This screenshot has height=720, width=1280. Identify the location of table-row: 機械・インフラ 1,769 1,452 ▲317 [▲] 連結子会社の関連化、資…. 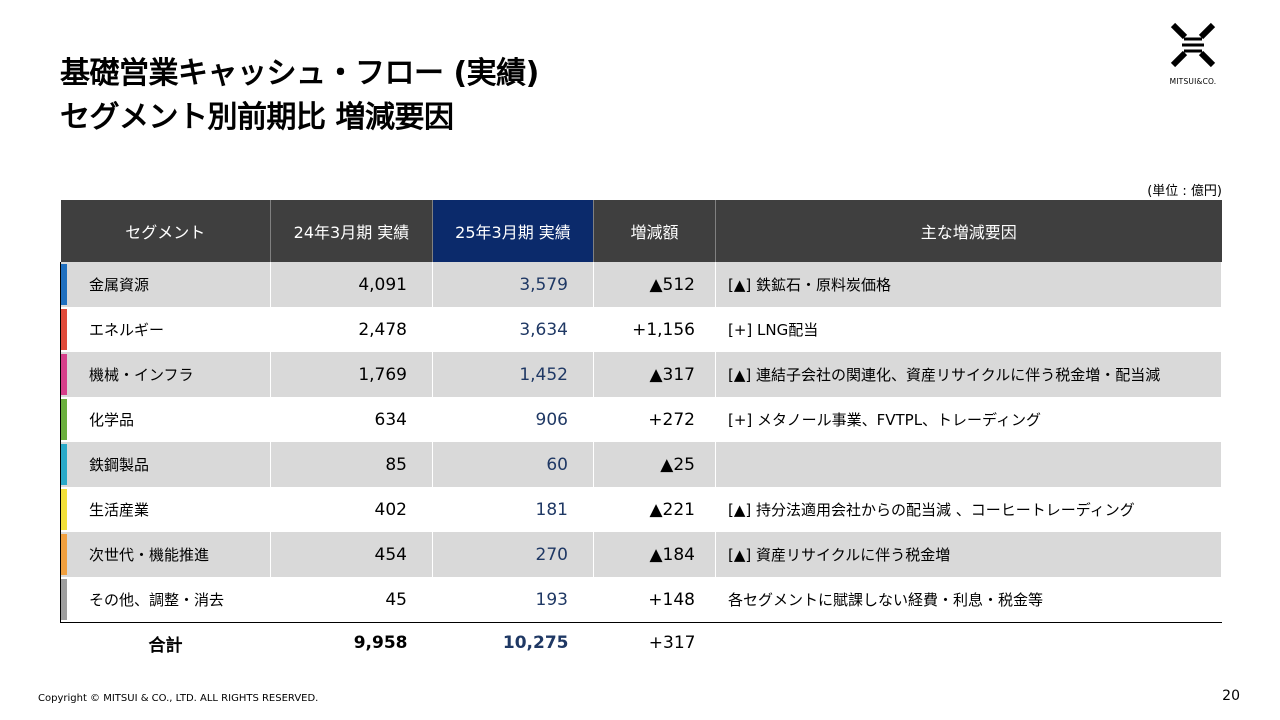
(641, 374).